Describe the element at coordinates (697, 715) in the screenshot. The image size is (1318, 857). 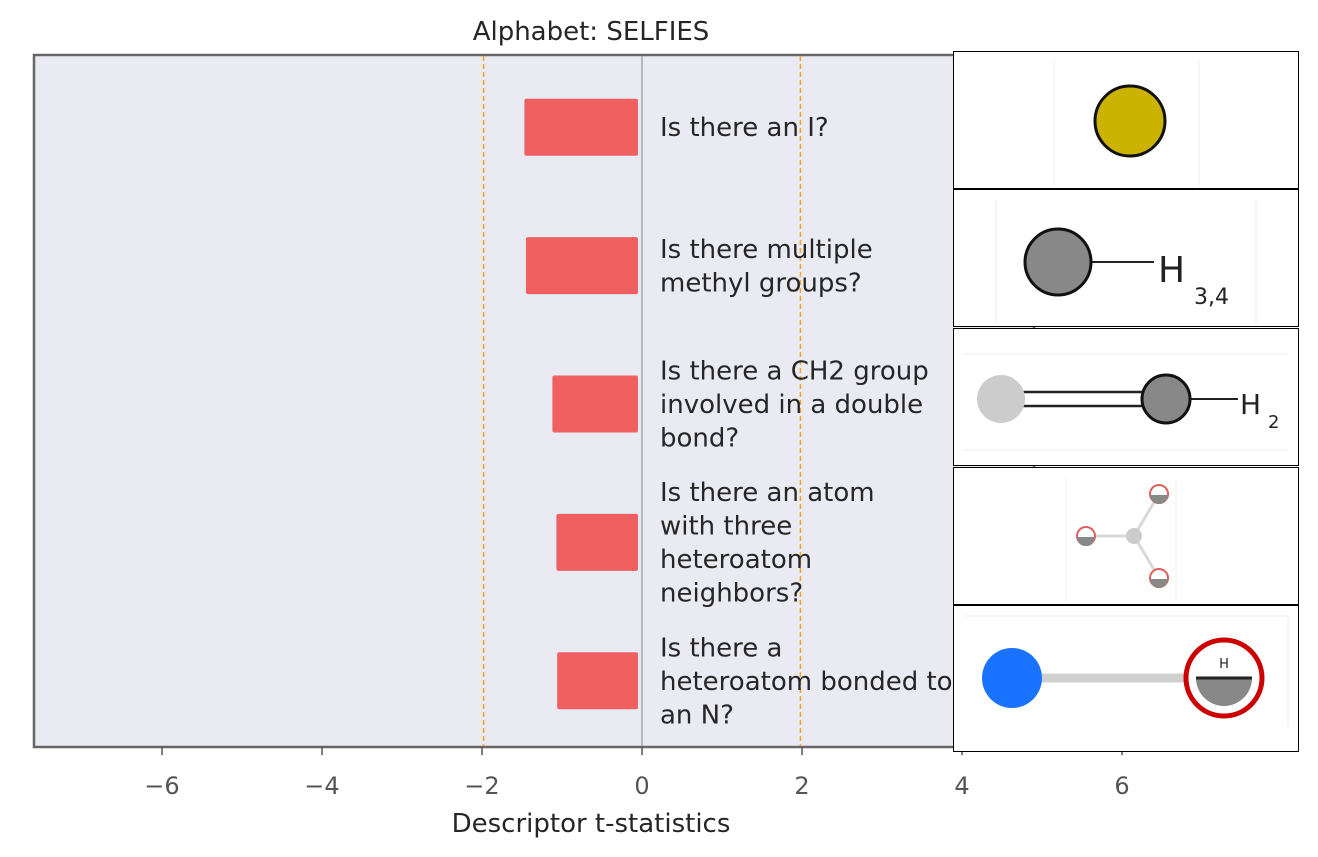
I see `descriptor-label: an N?` at that location.